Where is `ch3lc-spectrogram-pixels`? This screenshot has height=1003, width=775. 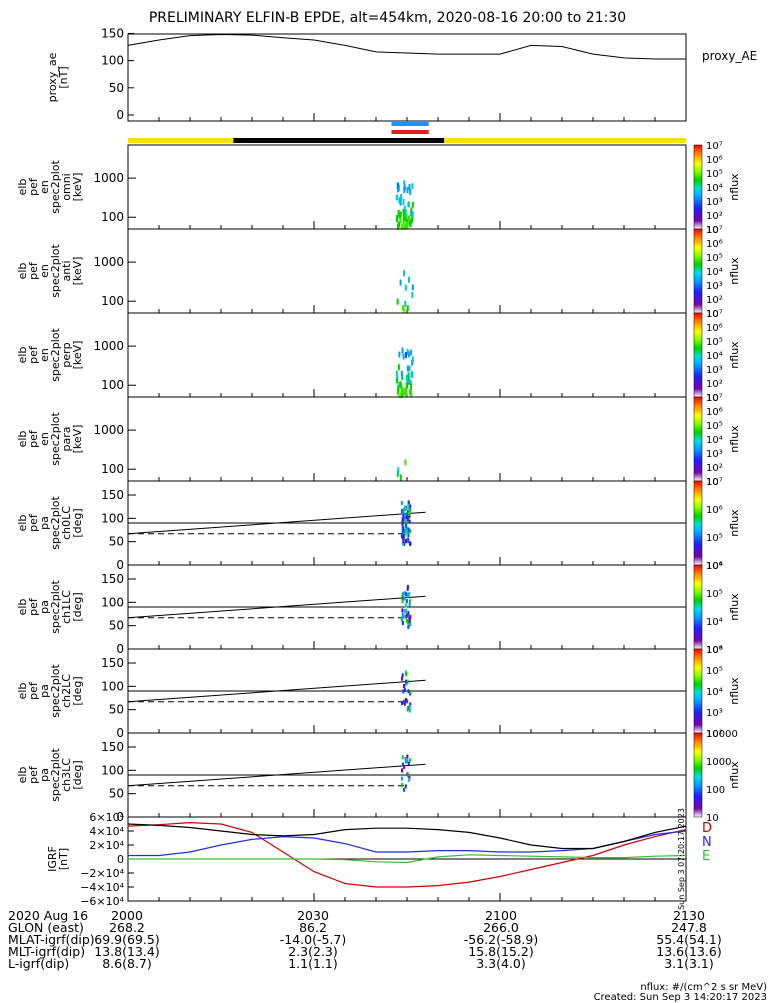
ch3lc-spectrogram-pixels is located at coordinates (405, 773).